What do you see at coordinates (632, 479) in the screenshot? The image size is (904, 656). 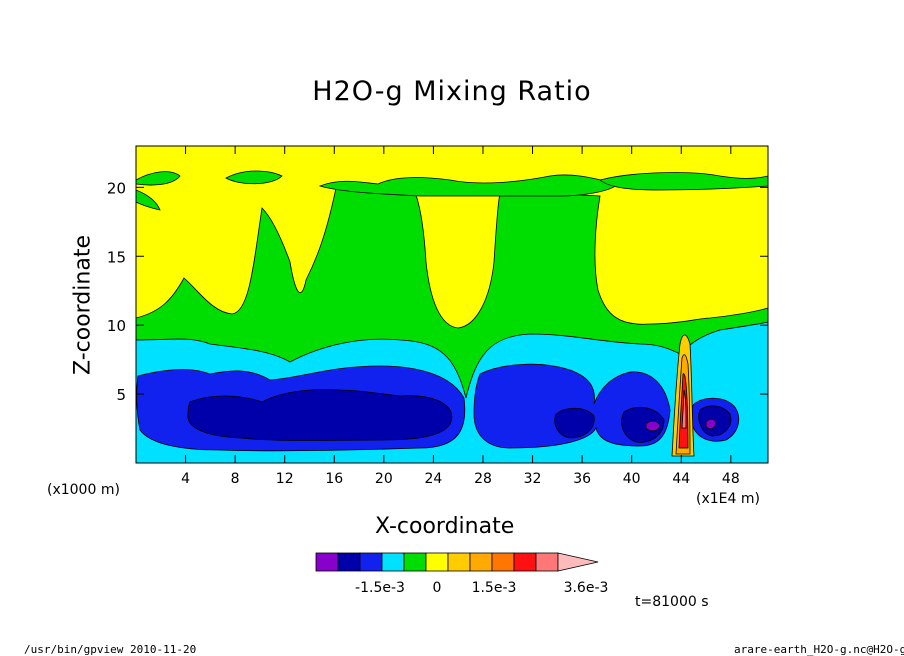 I see `x-tick-label: 40` at bounding box center [632, 479].